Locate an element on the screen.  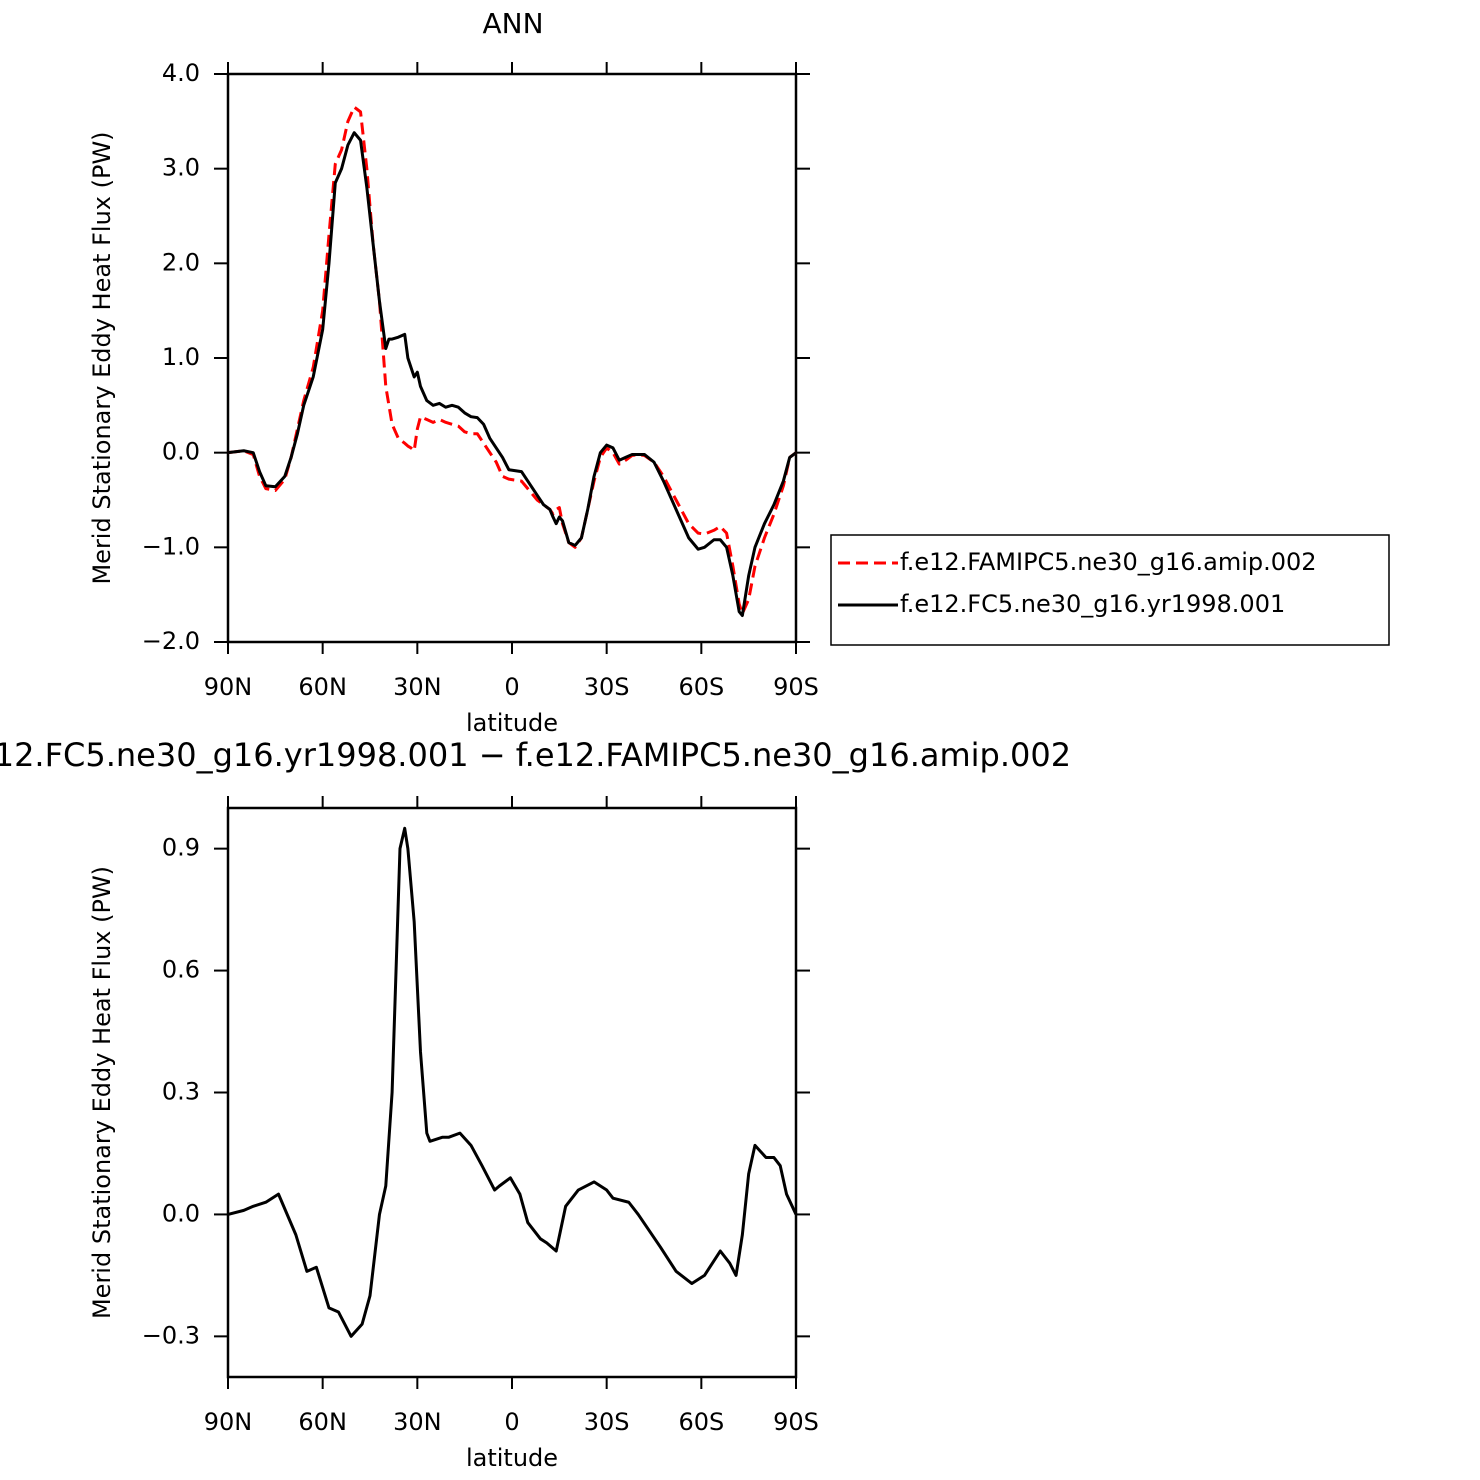
legend-label: f.e12.FC5.ne30_g16.yr1998.001 is located at coordinates (1092, 604).